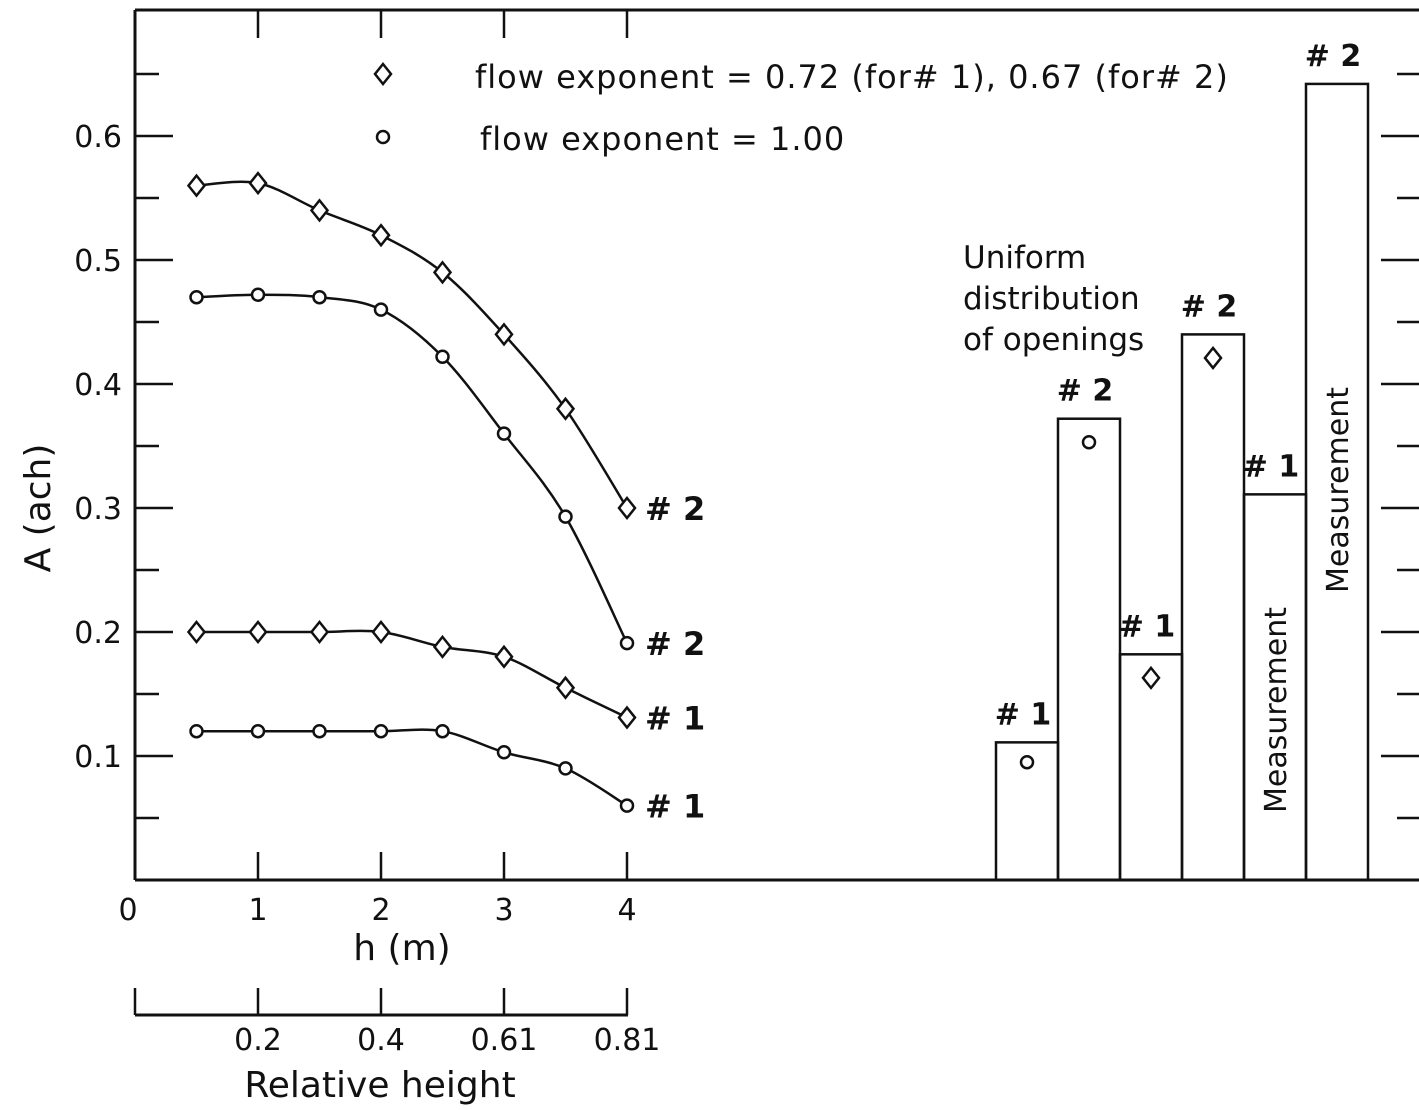 Image resolution: width=1419 pixels, height=1110 pixels. Describe the element at coordinates (1024, 258) in the screenshot. I see `uniform-note-line-1: Uniform` at that location.